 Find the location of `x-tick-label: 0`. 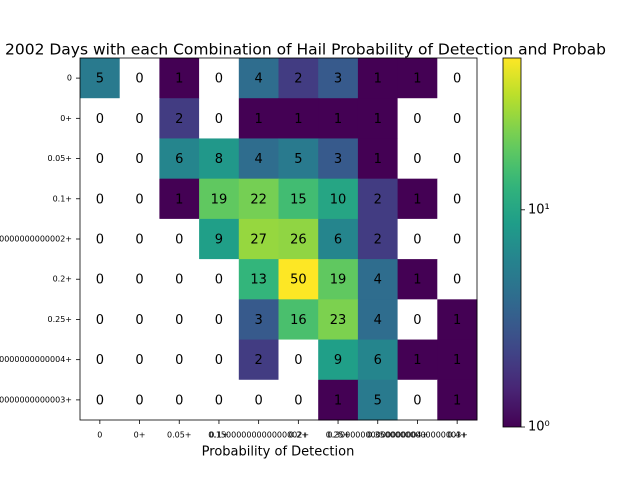

x-tick-label: 0 is located at coordinates (99, 435).